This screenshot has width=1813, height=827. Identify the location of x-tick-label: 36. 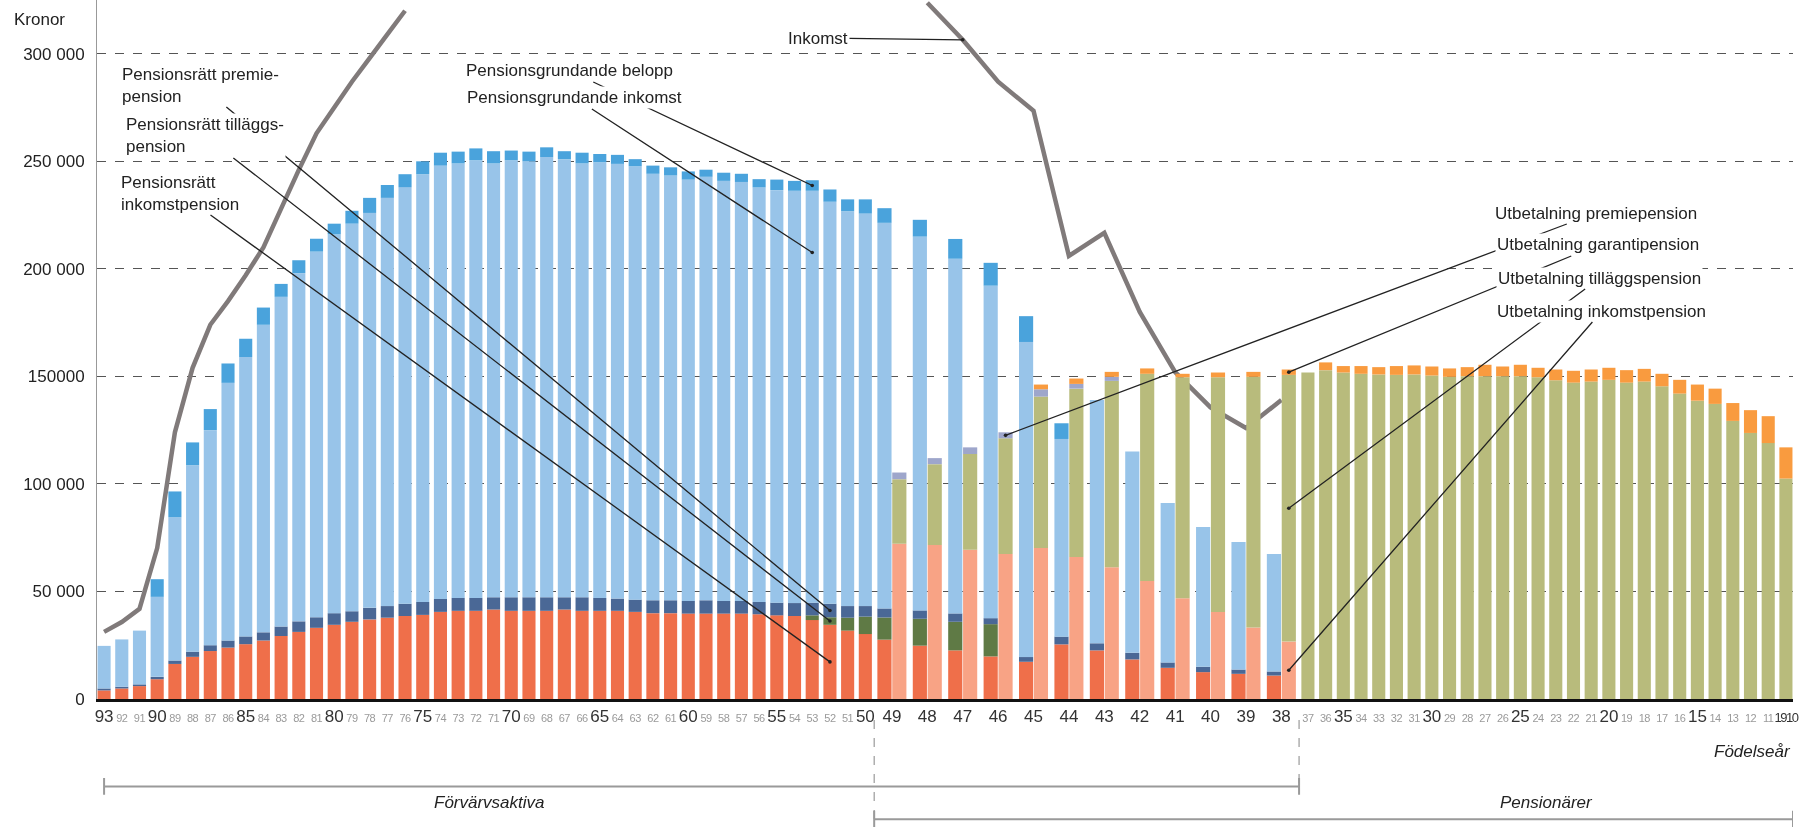
(1326, 717).